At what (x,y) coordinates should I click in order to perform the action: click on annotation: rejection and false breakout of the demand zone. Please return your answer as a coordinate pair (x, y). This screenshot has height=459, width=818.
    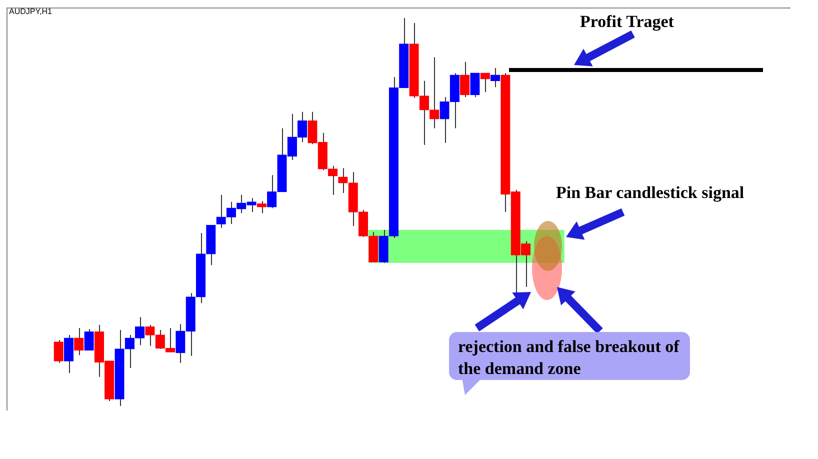
    Looking at the image, I should click on (569, 358).